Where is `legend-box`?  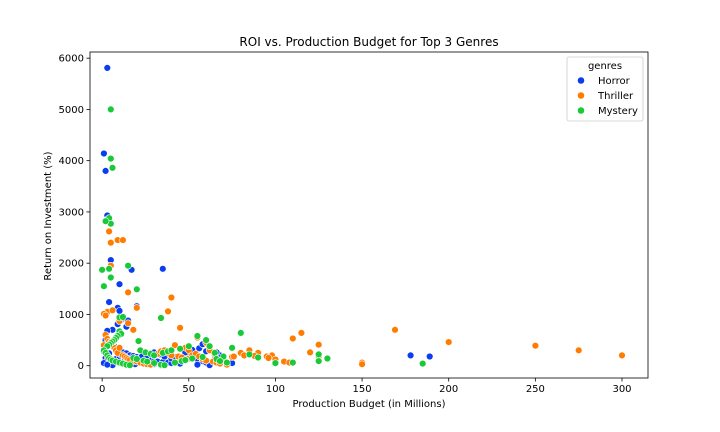 legend-box is located at coordinates (605, 89).